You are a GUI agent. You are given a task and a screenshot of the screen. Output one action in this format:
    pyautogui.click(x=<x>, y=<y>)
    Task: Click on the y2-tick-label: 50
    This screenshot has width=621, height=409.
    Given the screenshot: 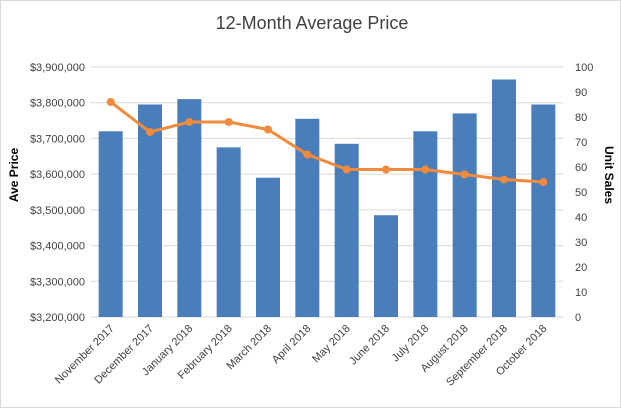 What is the action you would take?
    pyautogui.click(x=581, y=193)
    